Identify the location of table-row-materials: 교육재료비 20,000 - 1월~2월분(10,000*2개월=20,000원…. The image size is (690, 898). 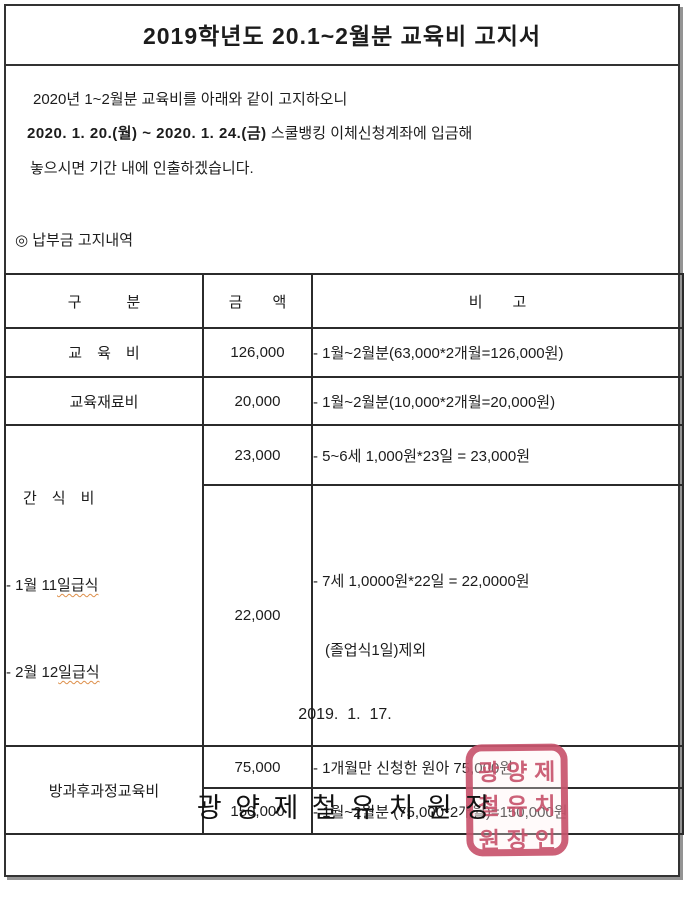
(344, 401).